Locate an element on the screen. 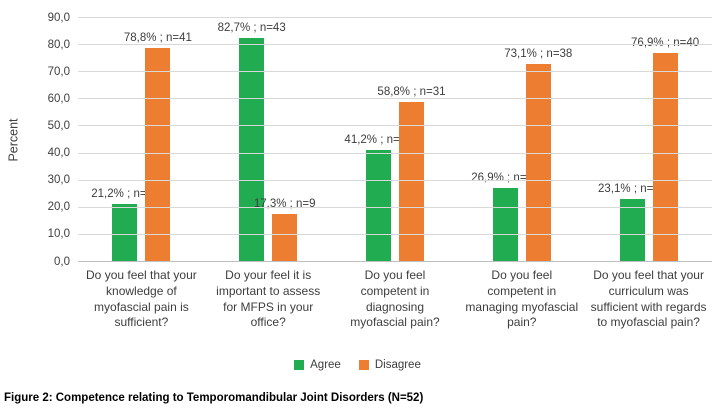  y-axis-tick-labels: 0,0 10,0 20,0 30,0 40,0 50,0 60,0 70,0 80,0 90,0 is located at coordinates (49, 139).